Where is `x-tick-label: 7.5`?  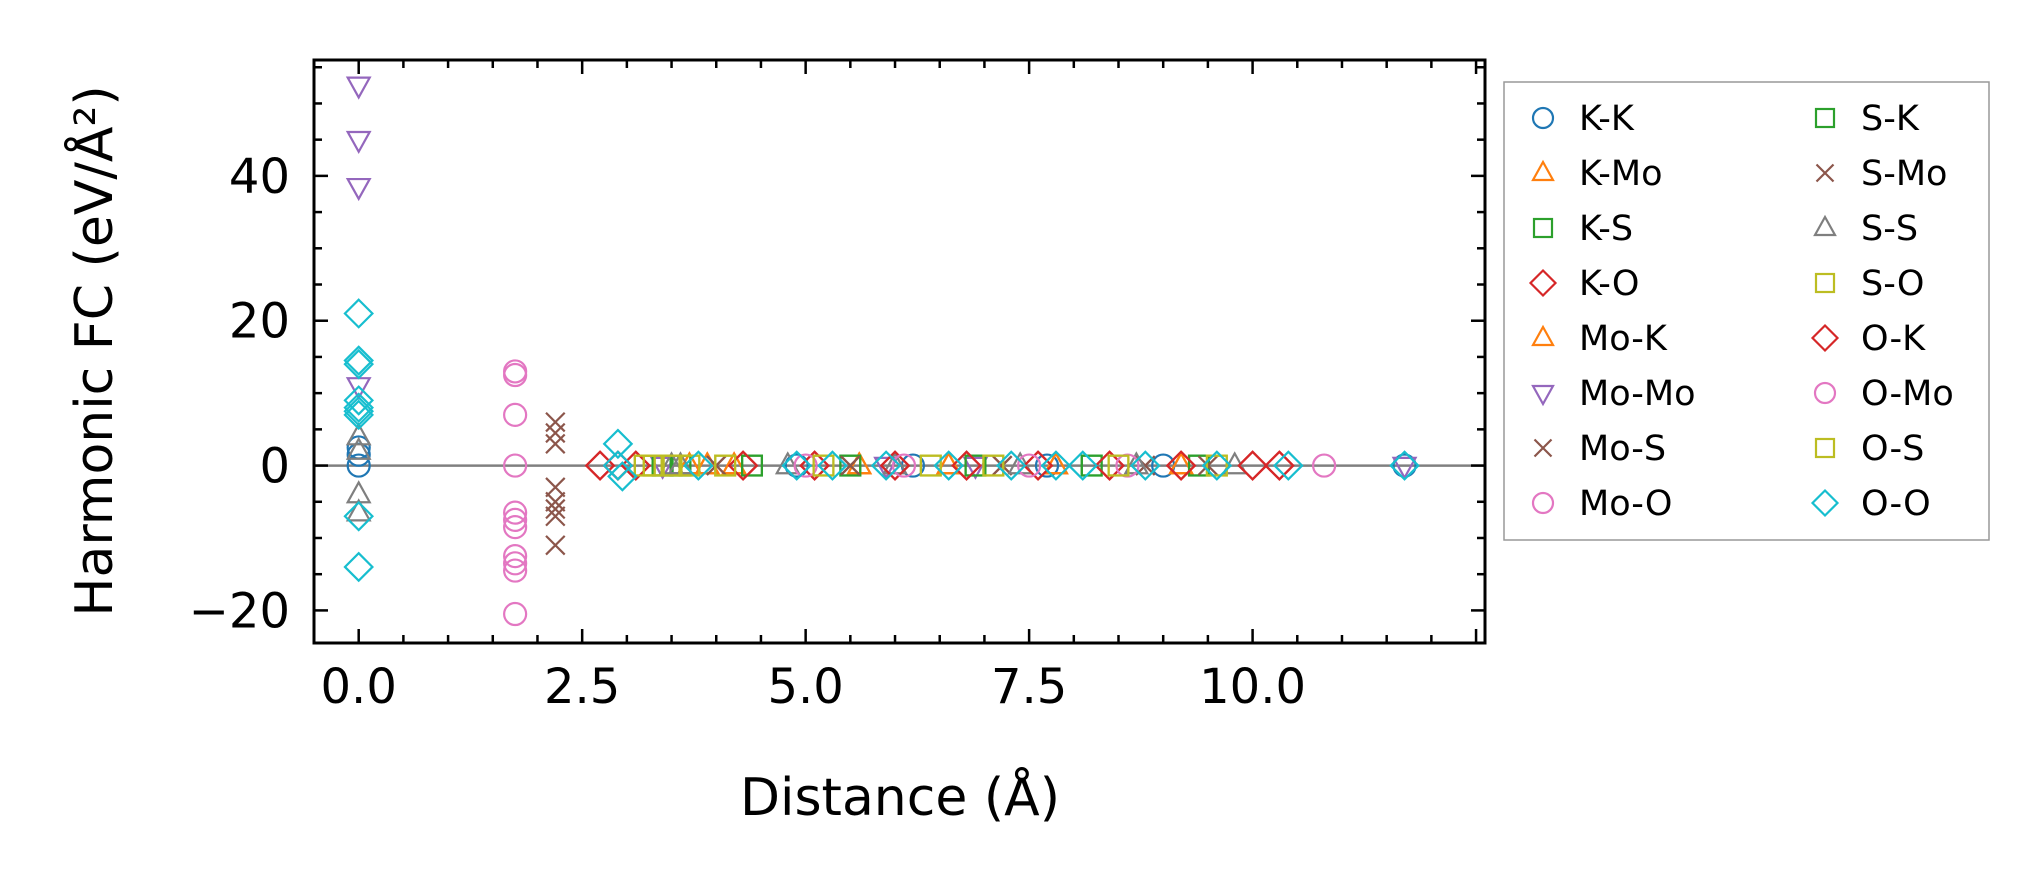 x-tick-label: 7.5 is located at coordinates (1029, 687).